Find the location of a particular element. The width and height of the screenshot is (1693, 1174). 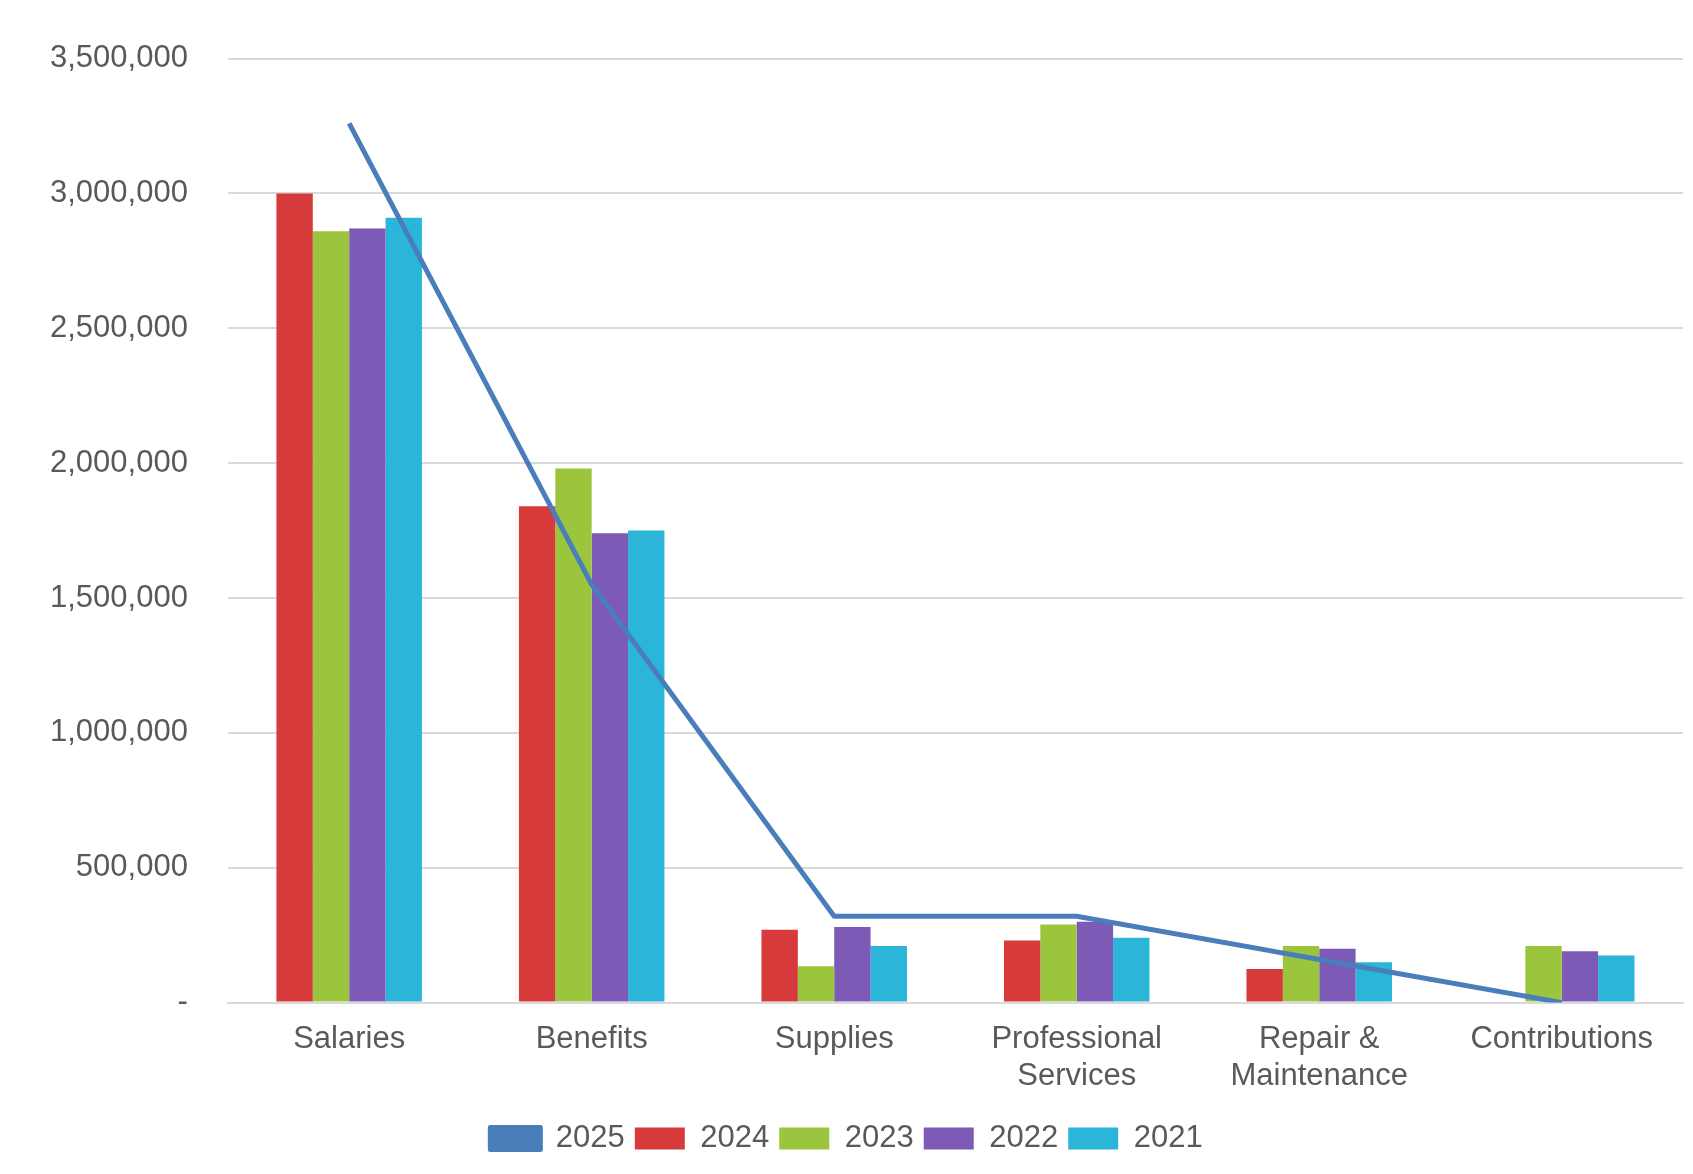

legend-label: 2022 is located at coordinates (1024, 1137).